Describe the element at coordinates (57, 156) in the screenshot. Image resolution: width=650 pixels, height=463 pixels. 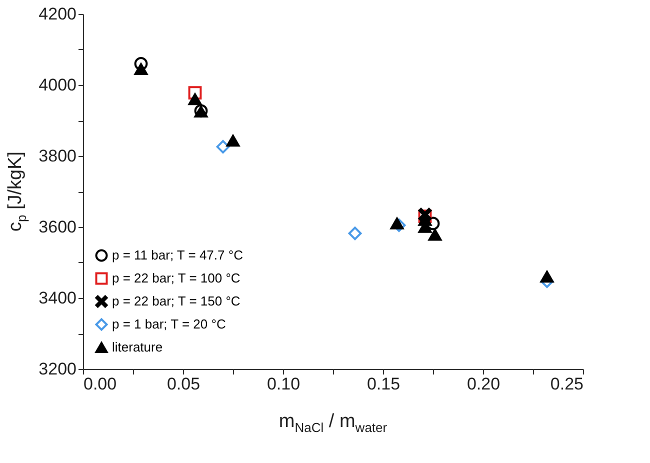
I see `y-tick-label: 3800` at that location.